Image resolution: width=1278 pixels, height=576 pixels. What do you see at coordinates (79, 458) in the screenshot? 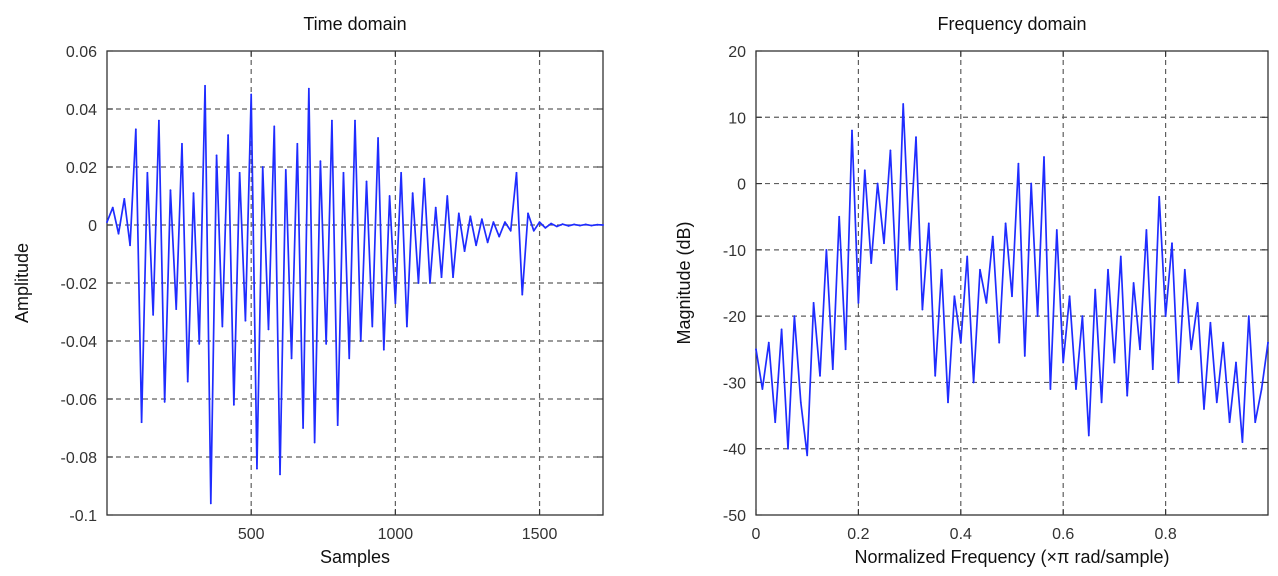
I see `y-tick-label: -0.08` at bounding box center [79, 458].